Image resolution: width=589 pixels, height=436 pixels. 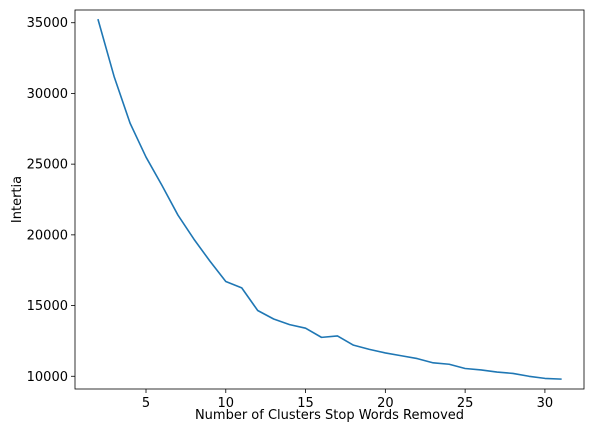 What do you see at coordinates (305, 403) in the screenshot?
I see `x-tick-label: 15` at bounding box center [305, 403].